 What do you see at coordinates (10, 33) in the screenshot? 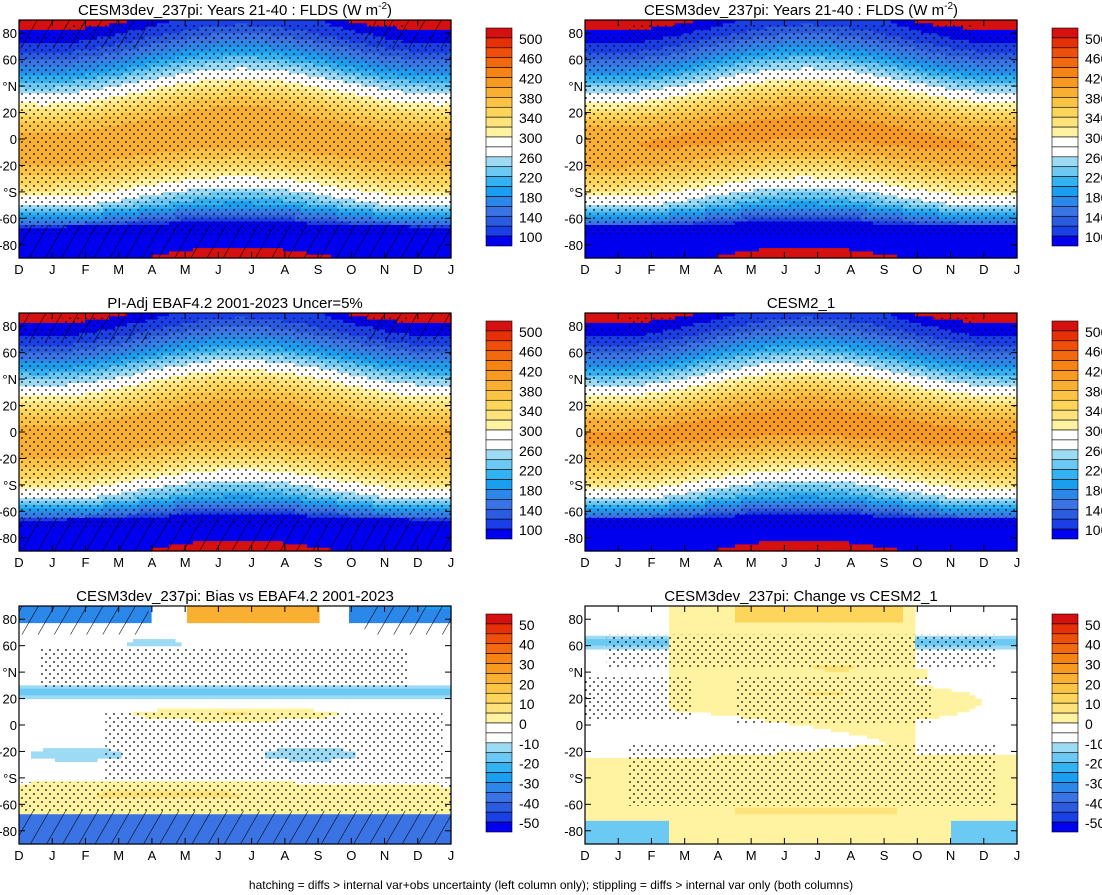
I see `y-tick-label: 80` at bounding box center [10, 33].